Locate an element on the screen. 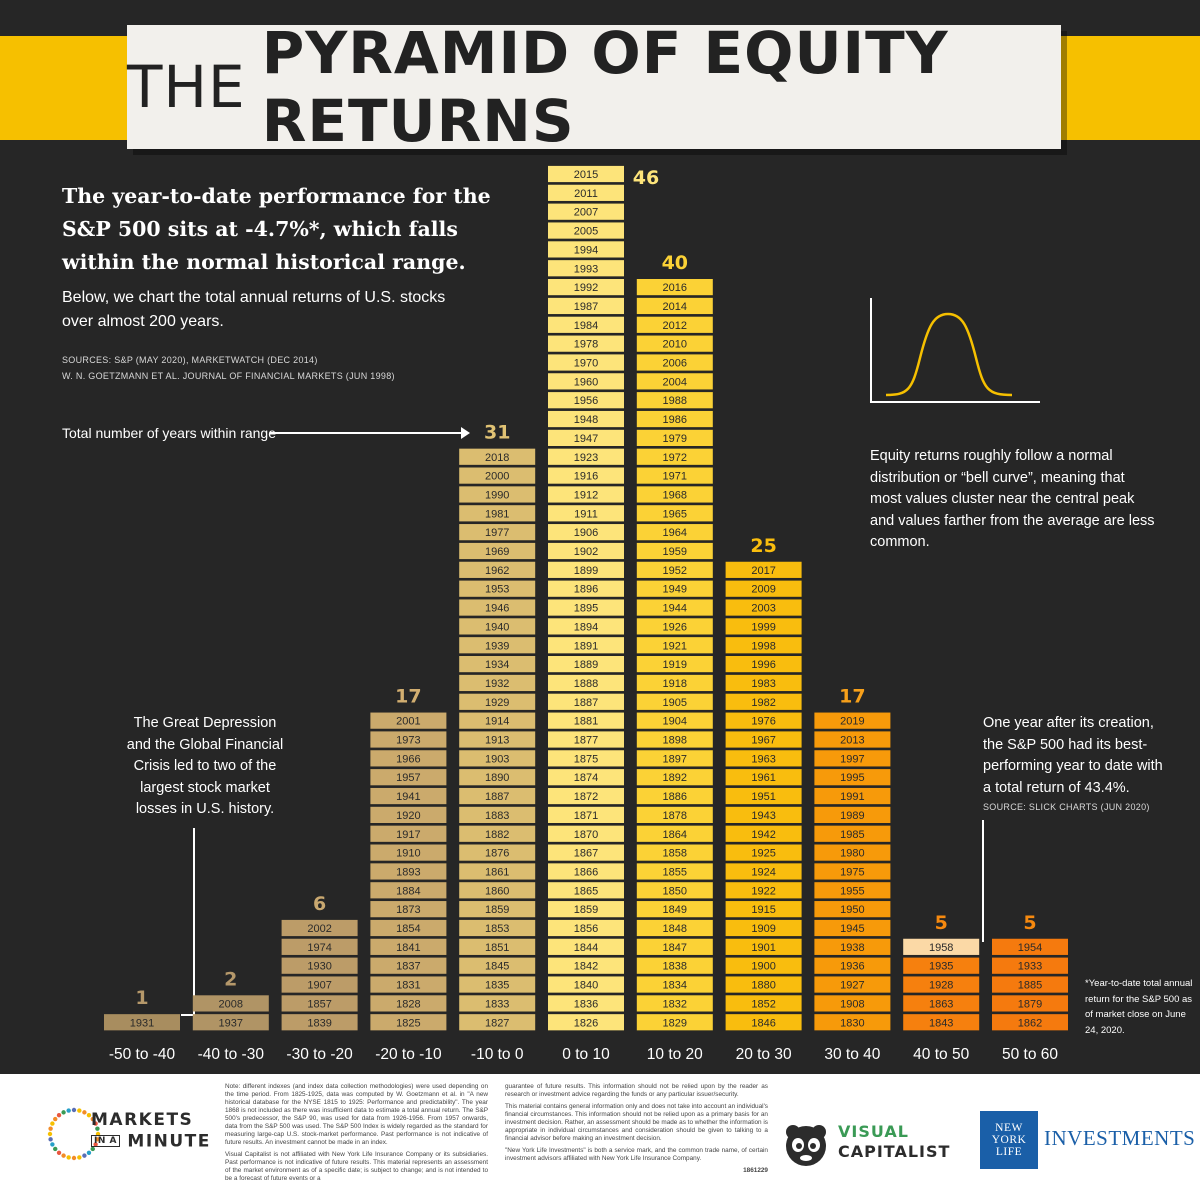 The height and width of the screenshot is (1200, 1200). year-label: 1999 is located at coordinates (763, 627).